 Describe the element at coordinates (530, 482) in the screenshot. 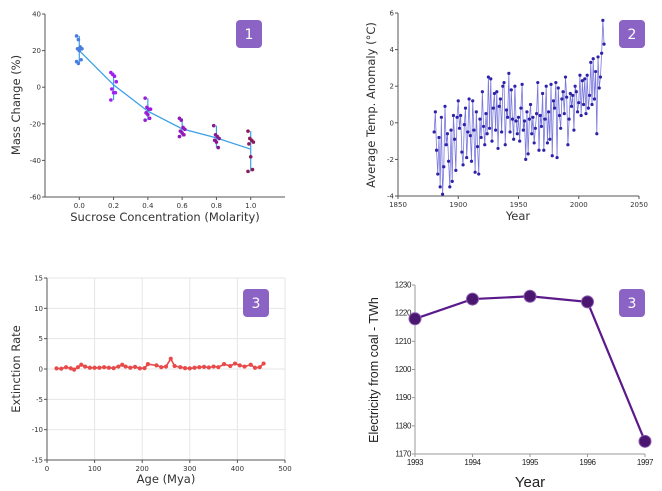

I see `x-axis-label: Year` at that location.